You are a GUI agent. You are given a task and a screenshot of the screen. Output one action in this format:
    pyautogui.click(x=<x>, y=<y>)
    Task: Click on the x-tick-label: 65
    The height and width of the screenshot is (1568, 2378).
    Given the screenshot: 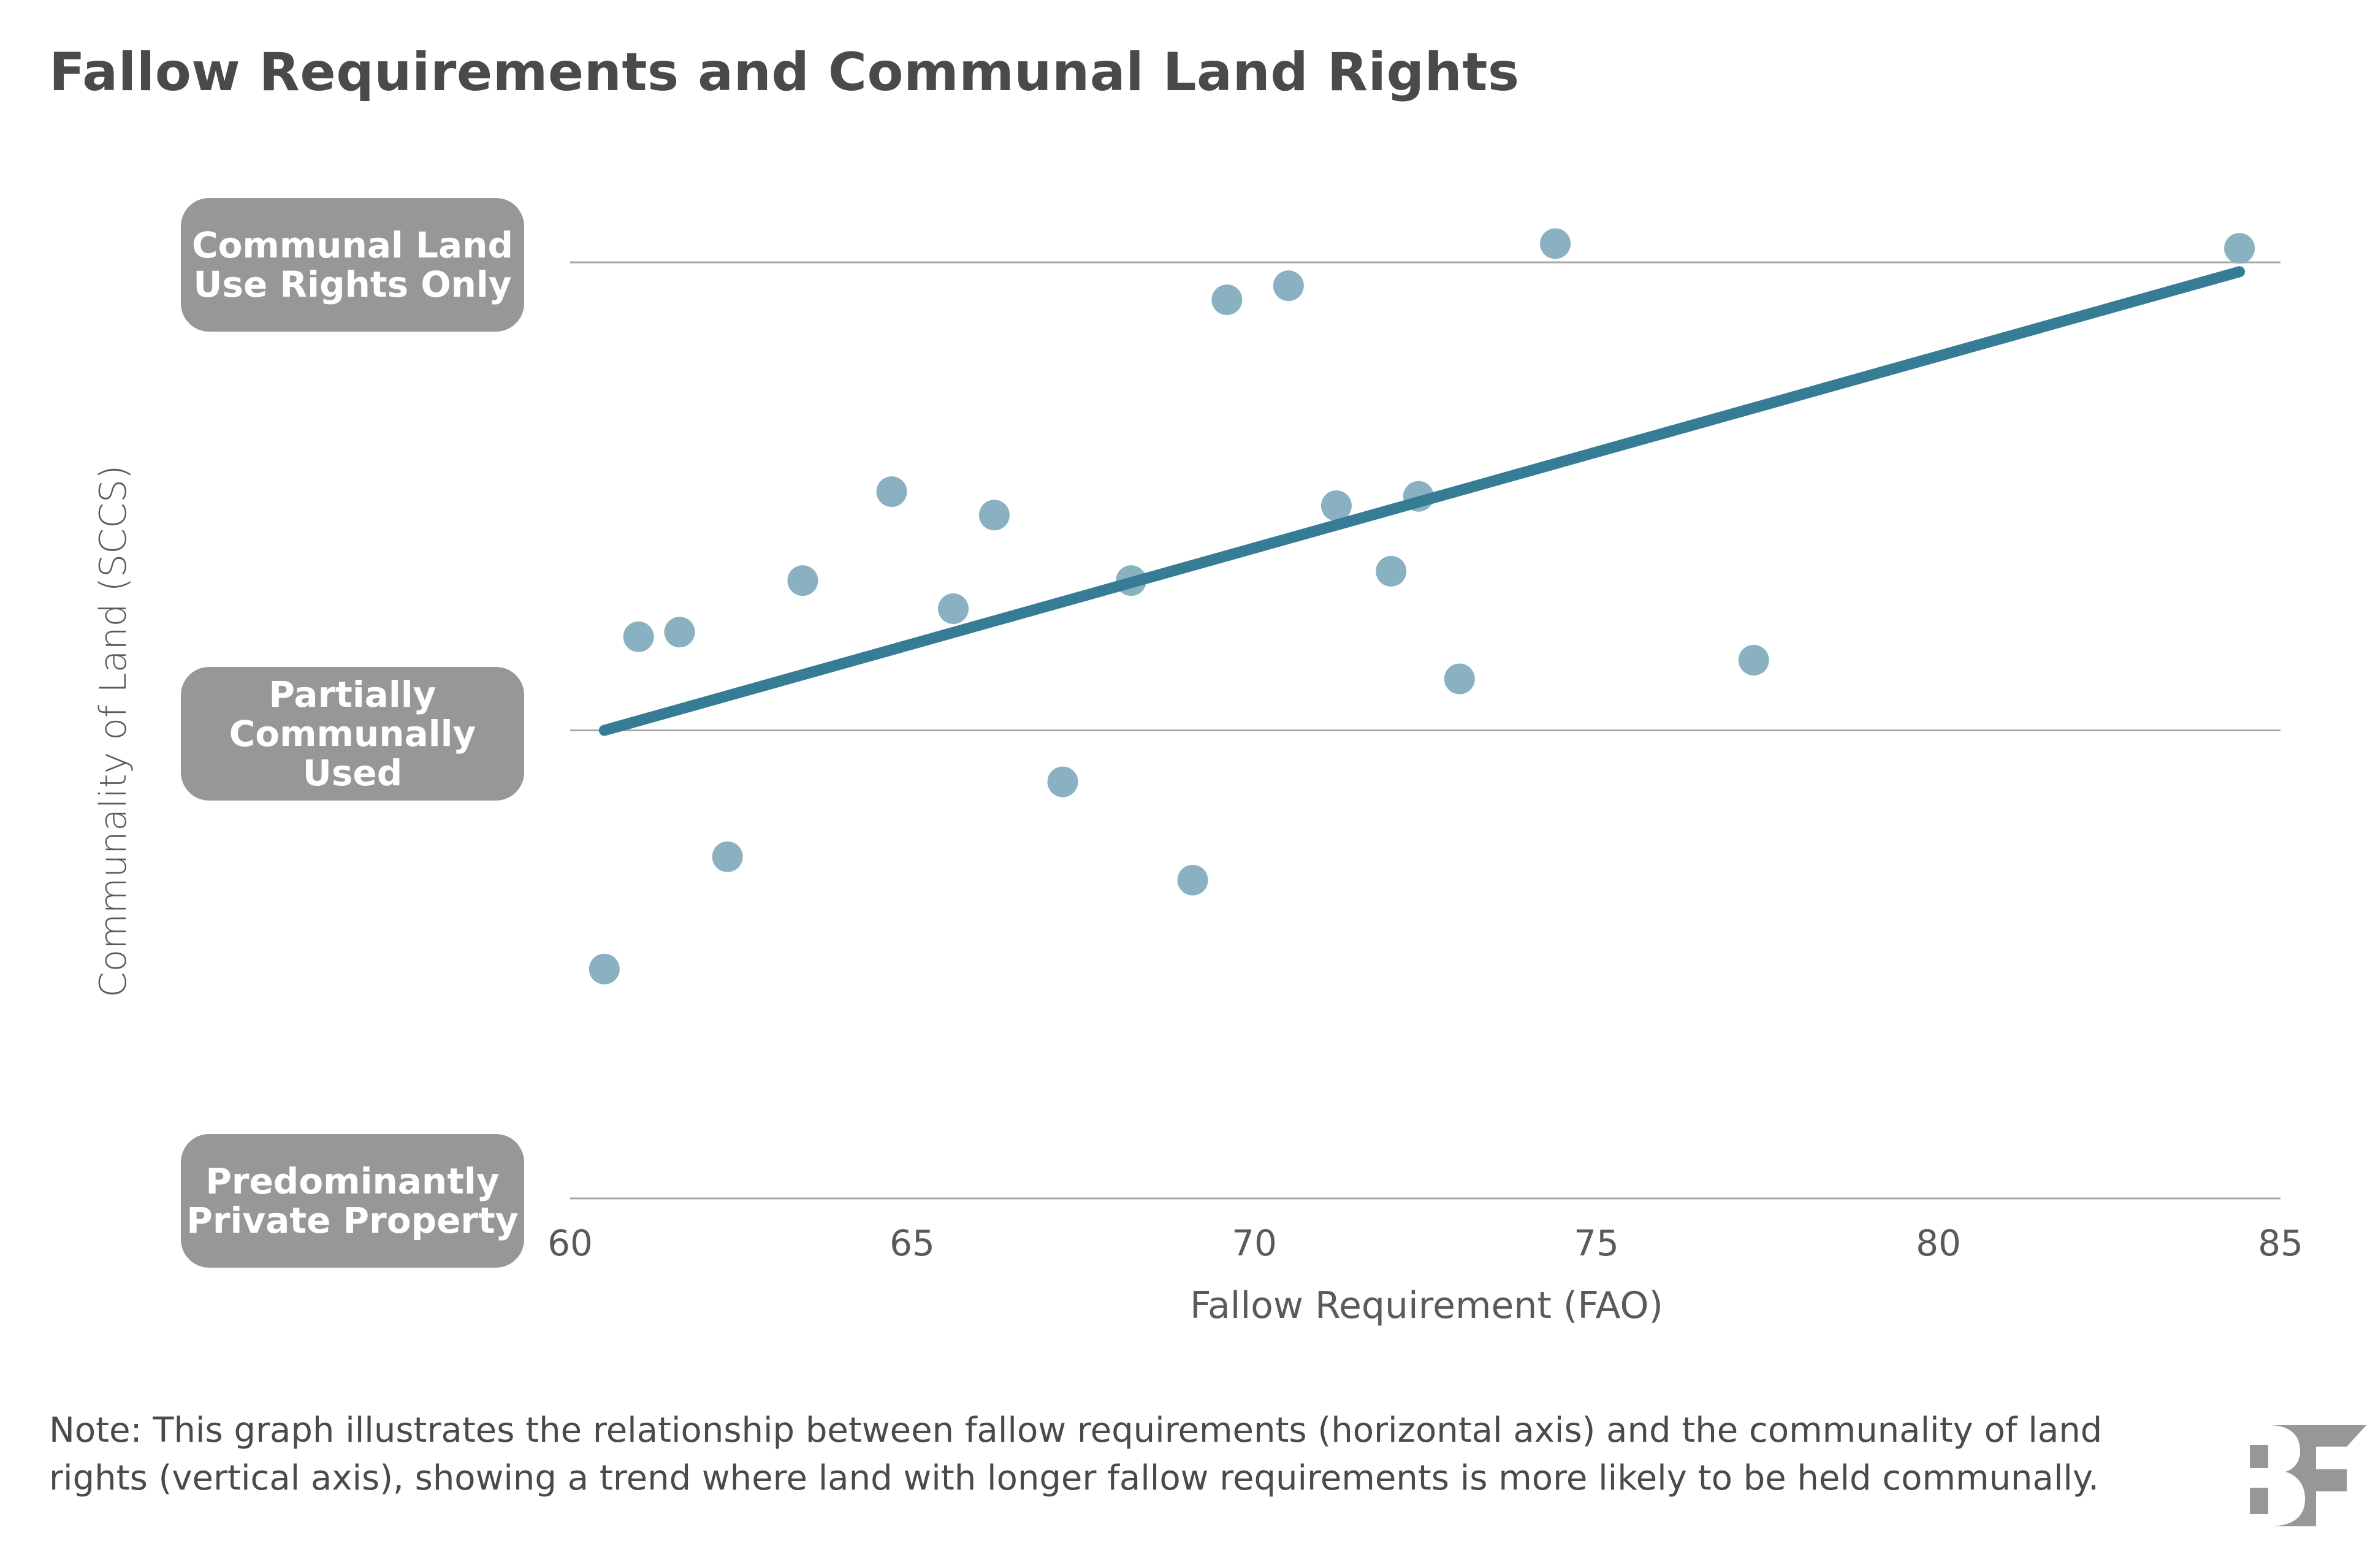 What is the action you would take?
    pyautogui.click(x=912, y=1243)
    